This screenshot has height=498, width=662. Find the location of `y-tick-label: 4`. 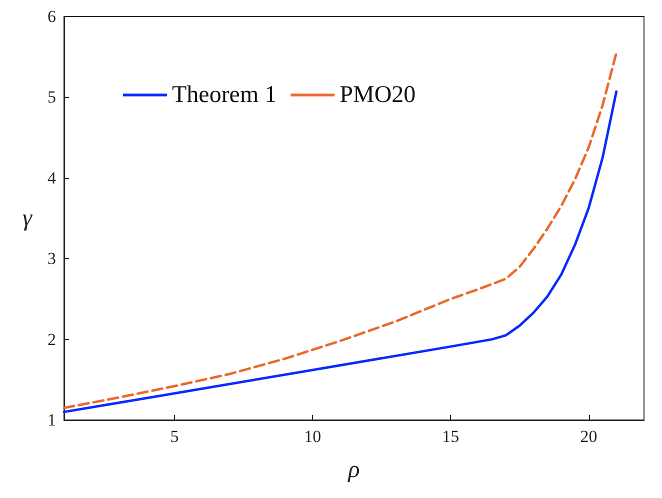

y-tick-label: 4 is located at coordinates (52, 178).